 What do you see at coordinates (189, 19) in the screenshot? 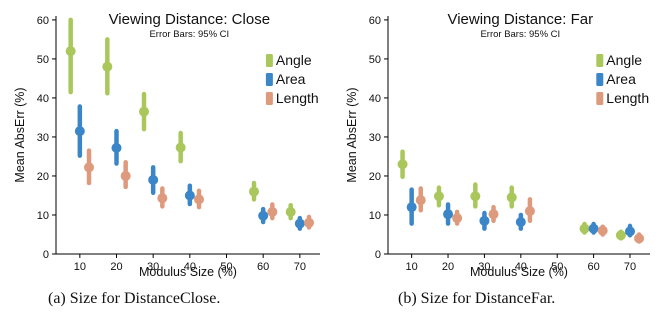
I see `chart-title: Viewing Distance: Close` at bounding box center [189, 19].